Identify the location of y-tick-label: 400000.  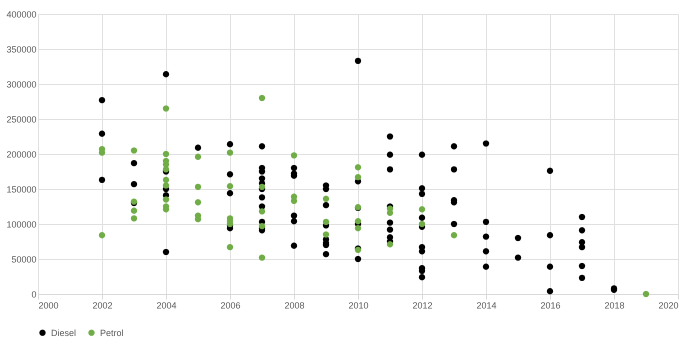
(21, 15).